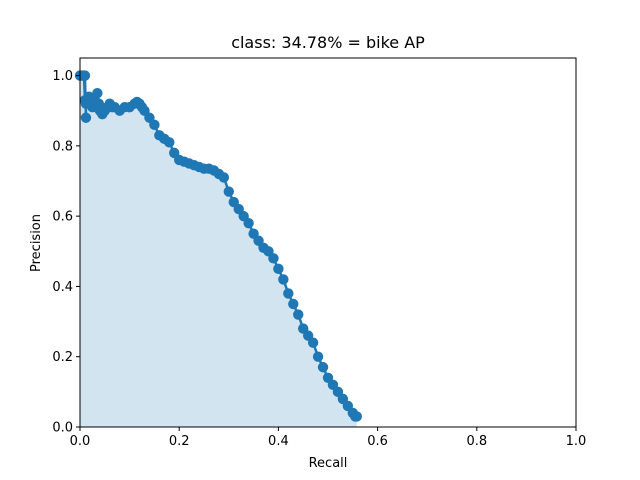 Image resolution: width=640 pixels, height=480 pixels. What do you see at coordinates (80, 441) in the screenshot?
I see `x-tick-label-0: 0.0` at bounding box center [80, 441].